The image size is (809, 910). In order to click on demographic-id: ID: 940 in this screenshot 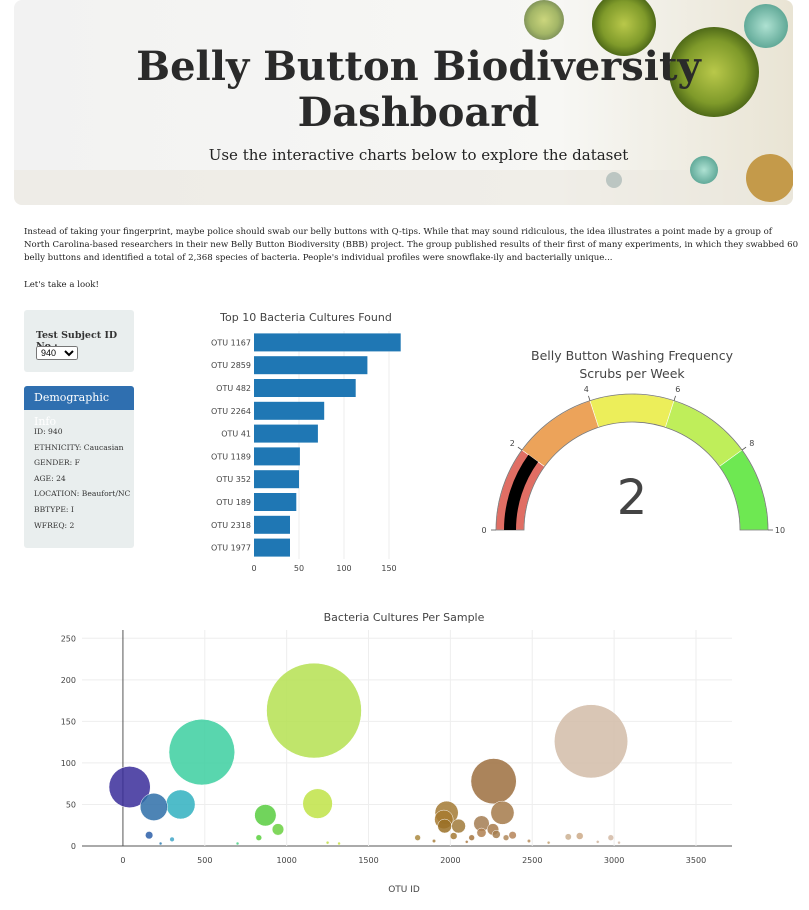, I will do `click(48, 431)`.